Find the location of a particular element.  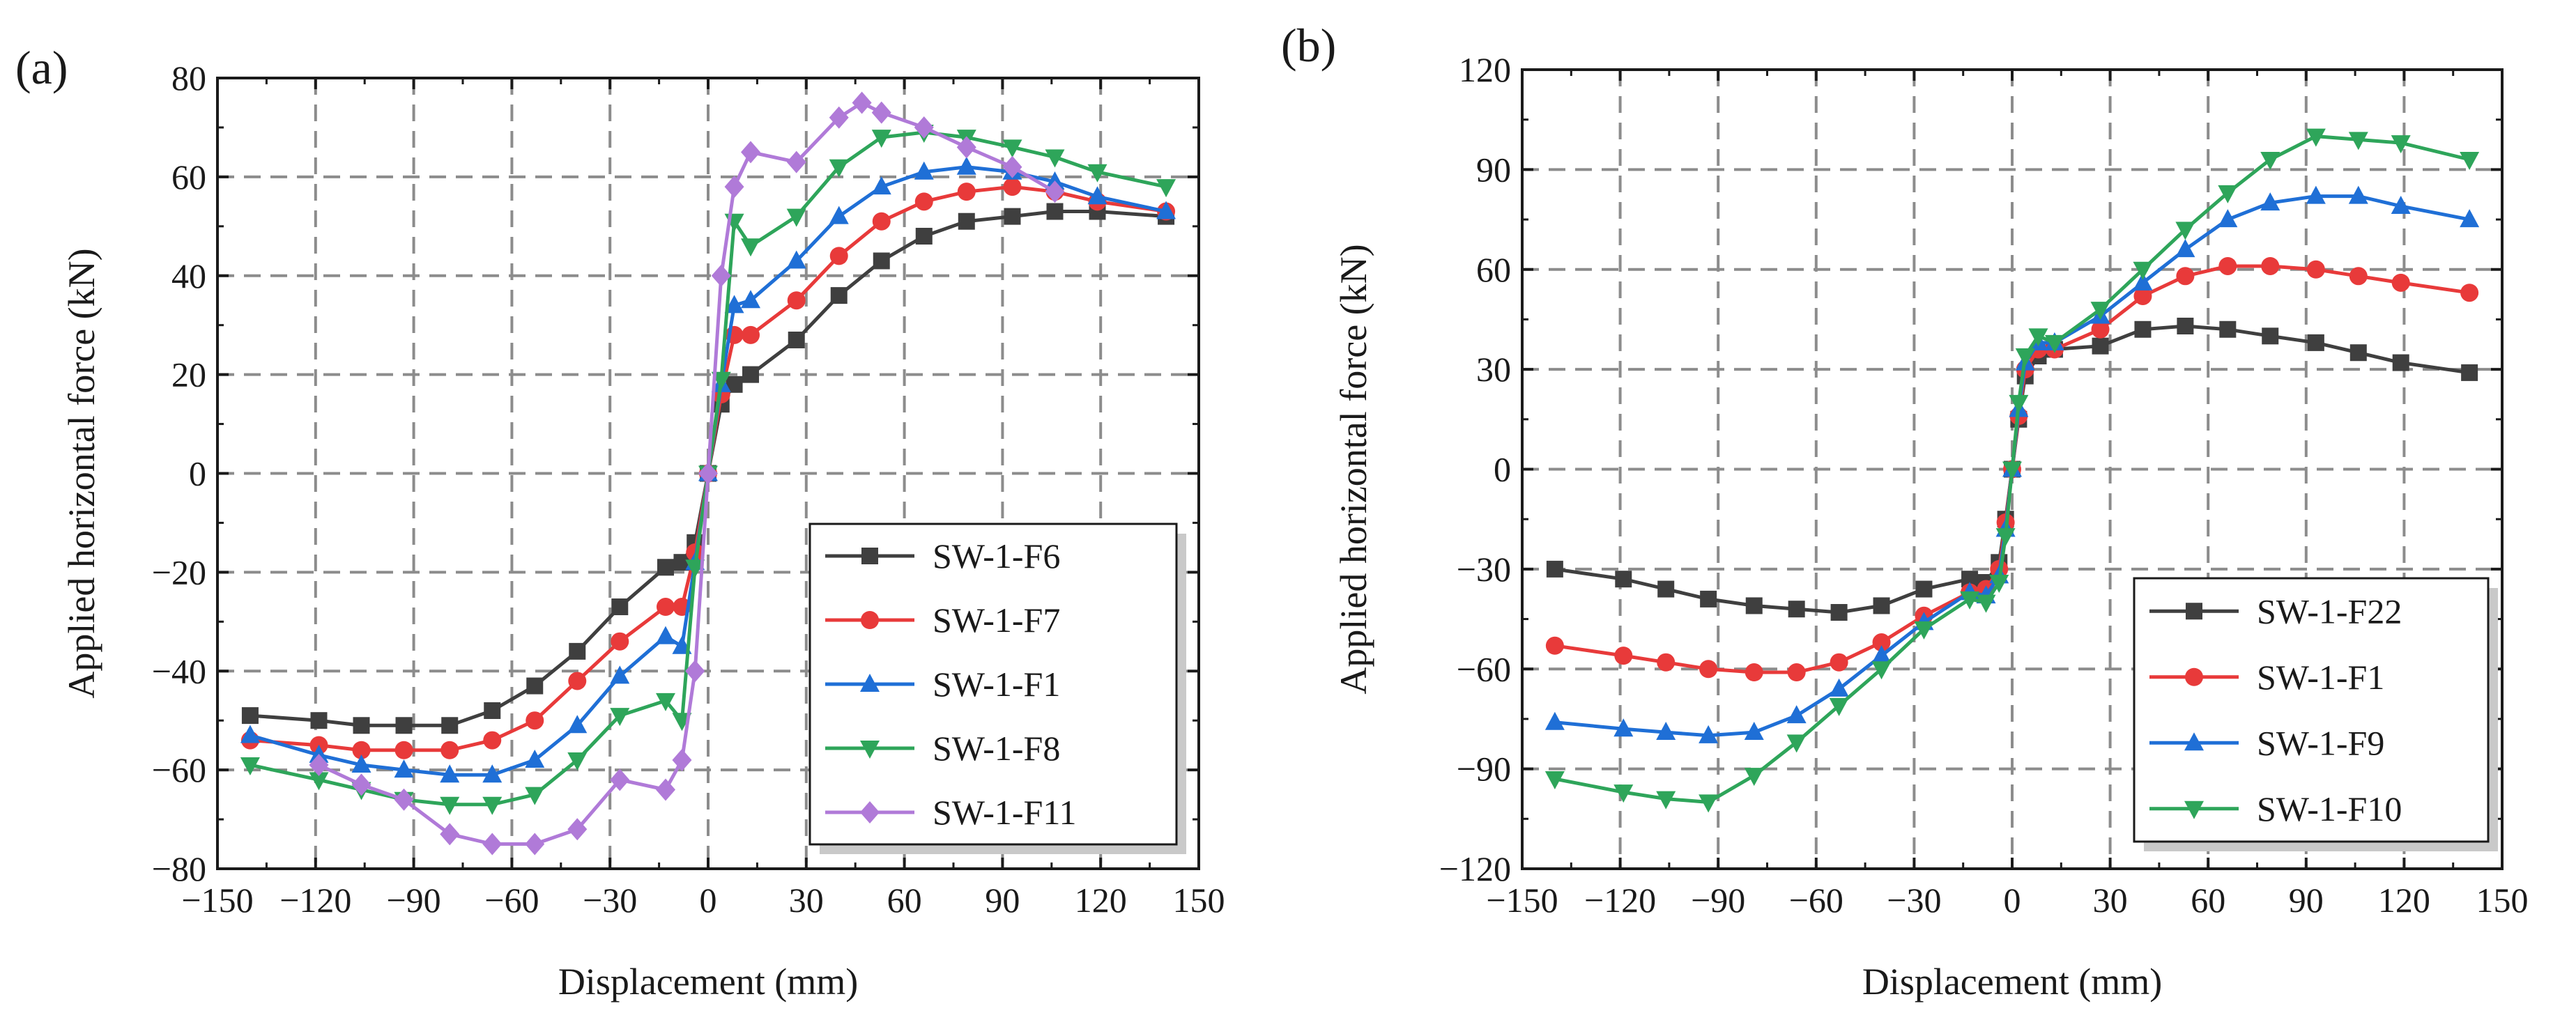

legend-a: SW-1-F6 SW-1-F7 SW-1-F1 SW-1-F8 SW-1-F11 is located at coordinates (997, 688).